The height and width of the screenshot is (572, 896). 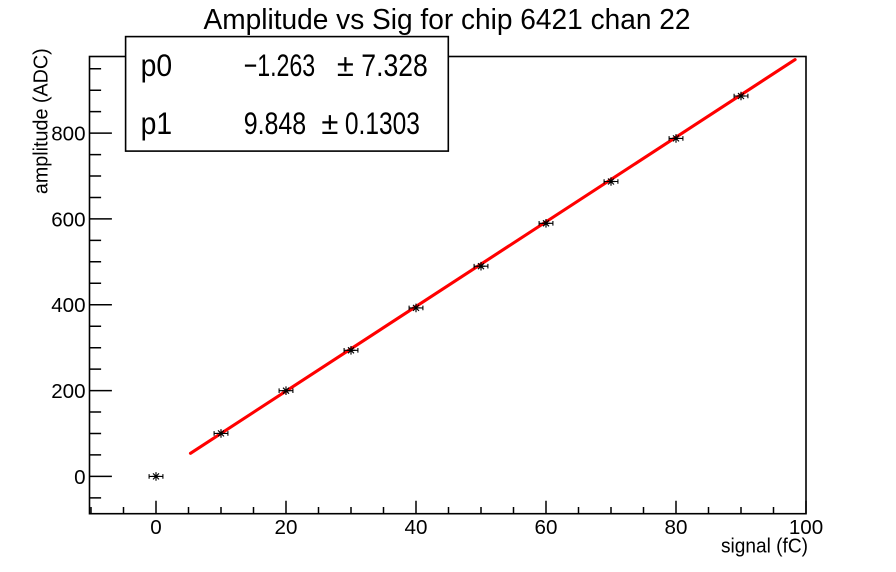 What do you see at coordinates (546, 527) in the screenshot?
I see `svg-text: 60` at bounding box center [546, 527].